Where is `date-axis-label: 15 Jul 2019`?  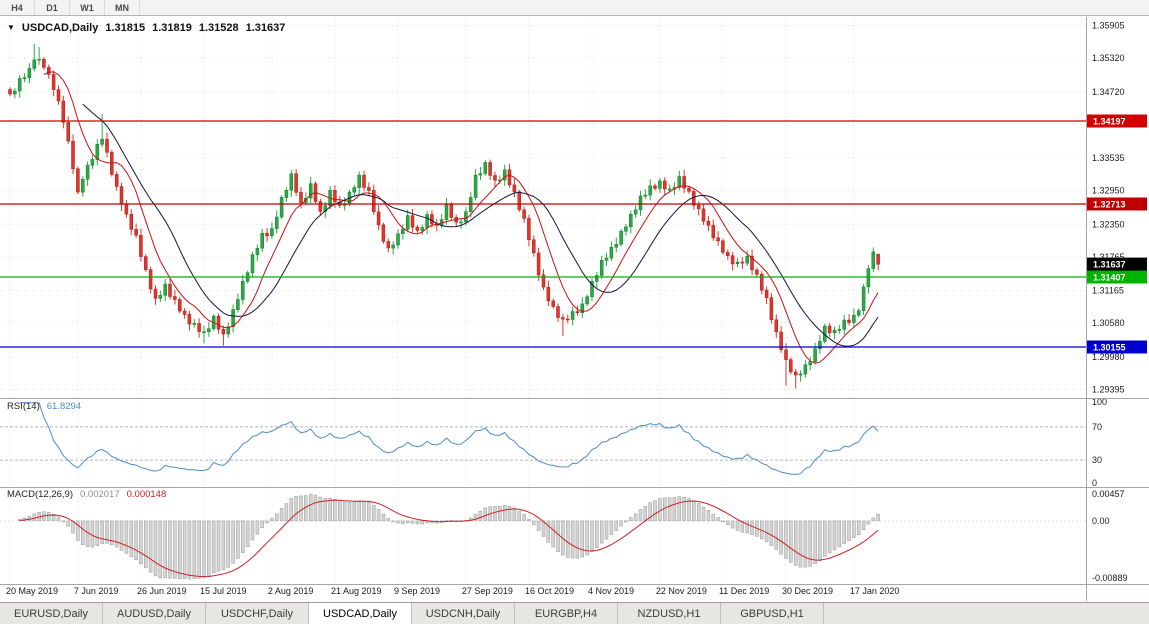 date-axis-label: 15 Jul 2019 is located at coordinates (223, 591).